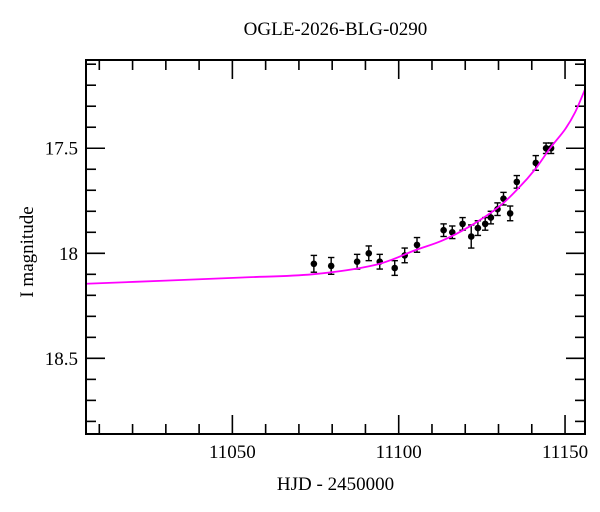  What do you see at coordinates (565, 452) in the screenshot?
I see `x-tick-label: 11150` at bounding box center [565, 452].